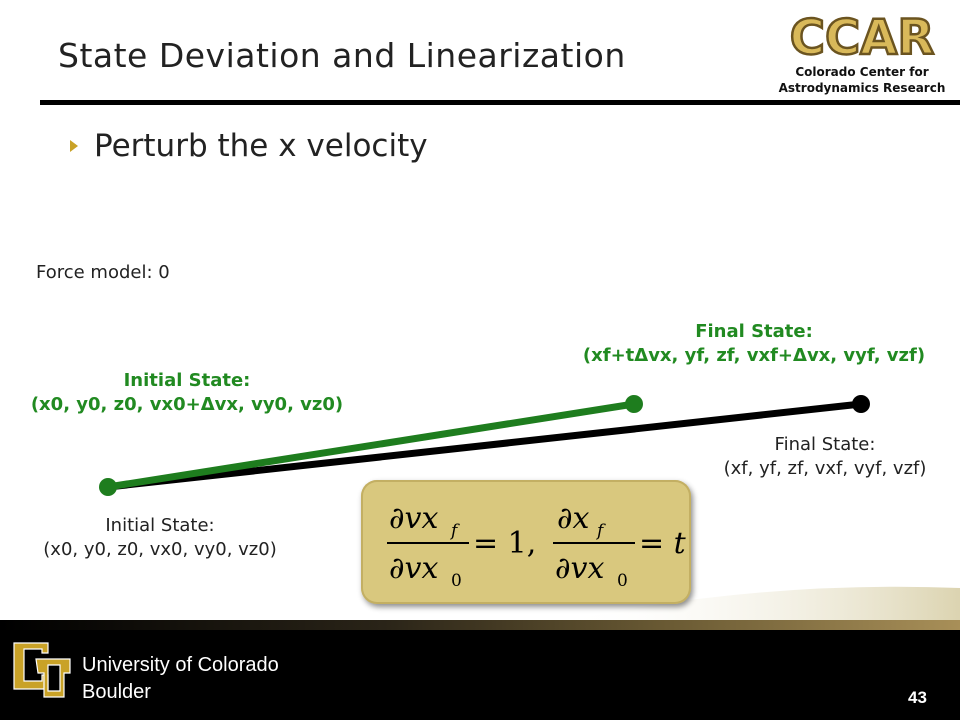 The height and width of the screenshot is (720, 960). What do you see at coordinates (413, 518) in the screenshot?
I see `eq1-numerator: ∂vx` at bounding box center [413, 518].